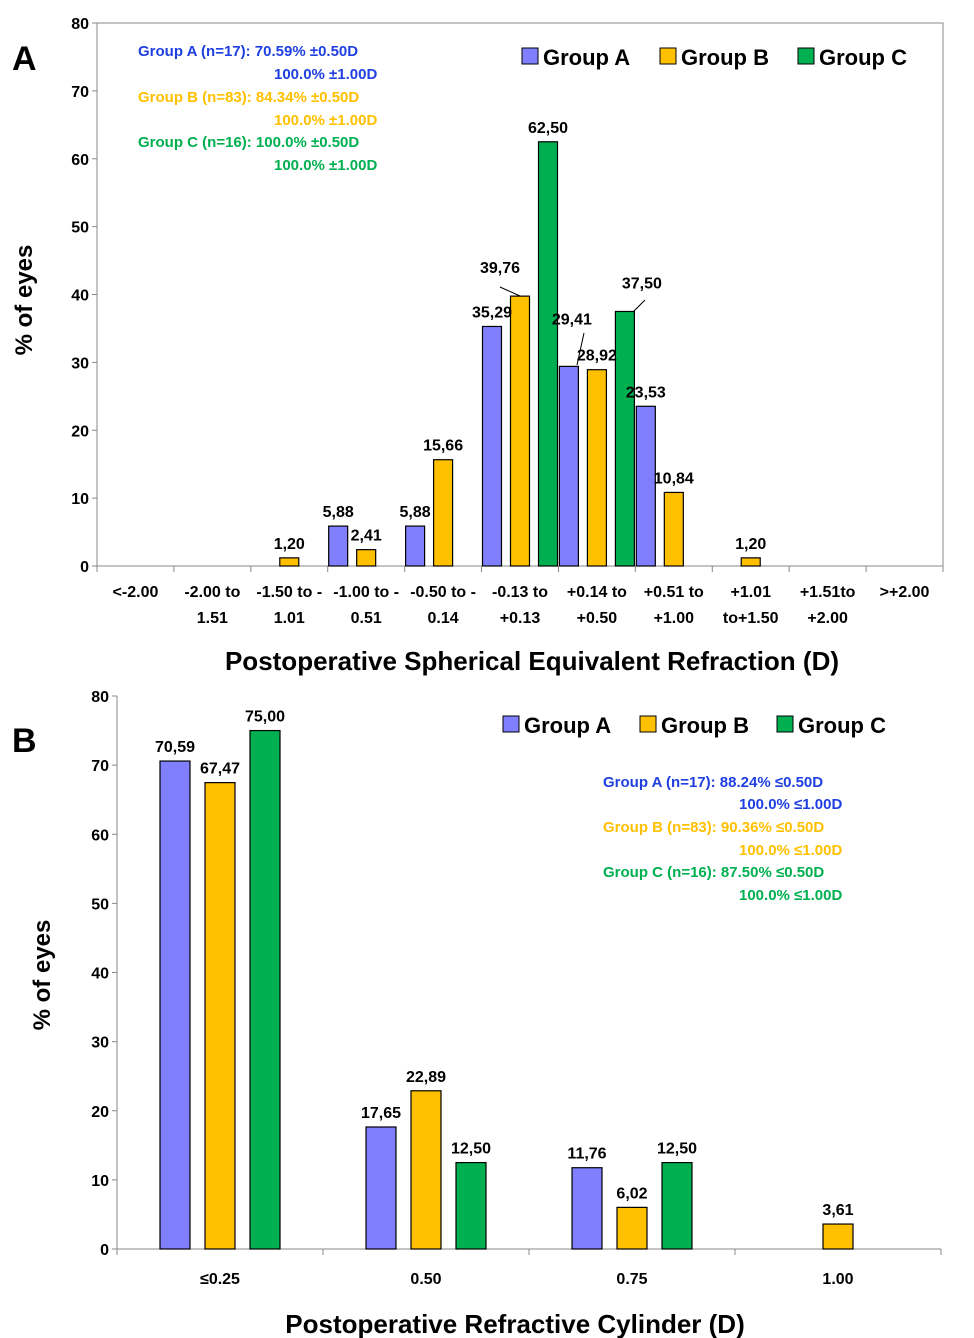  Describe the element at coordinates (289, 592) in the screenshot. I see `x-category-label: -1.50 to -` at that location.